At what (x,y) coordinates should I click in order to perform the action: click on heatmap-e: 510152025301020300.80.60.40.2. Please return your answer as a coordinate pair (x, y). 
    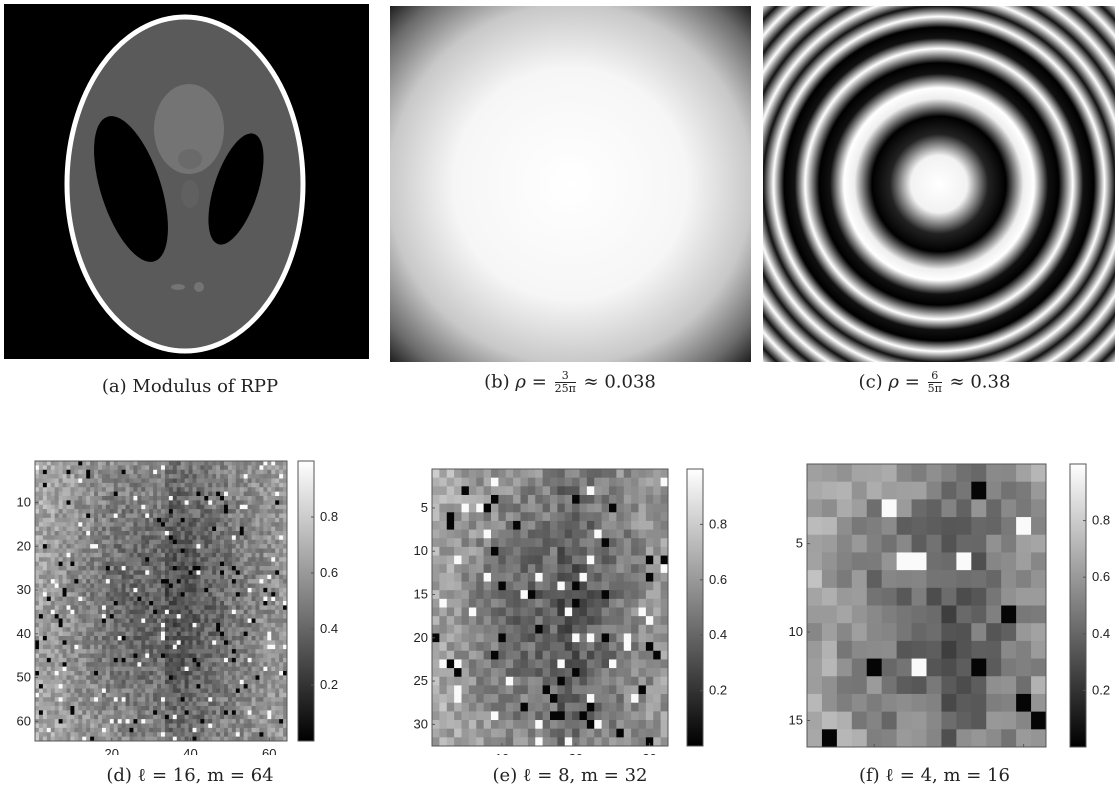
    Looking at the image, I should click on (570, 605).